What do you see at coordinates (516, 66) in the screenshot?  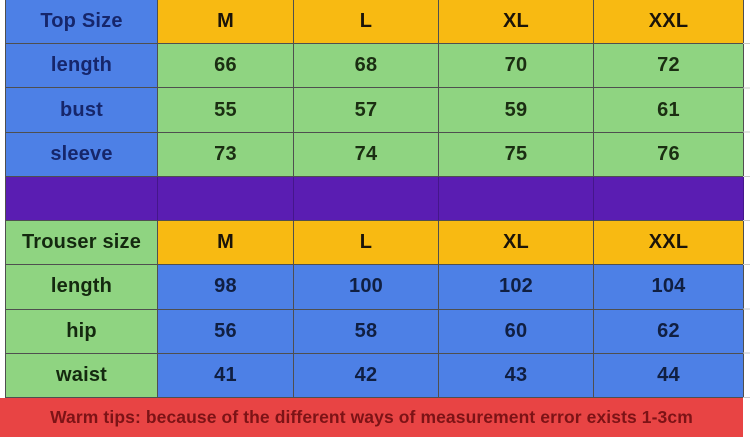 I see `top-length-xl: 70` at bounding box center [516, 66].